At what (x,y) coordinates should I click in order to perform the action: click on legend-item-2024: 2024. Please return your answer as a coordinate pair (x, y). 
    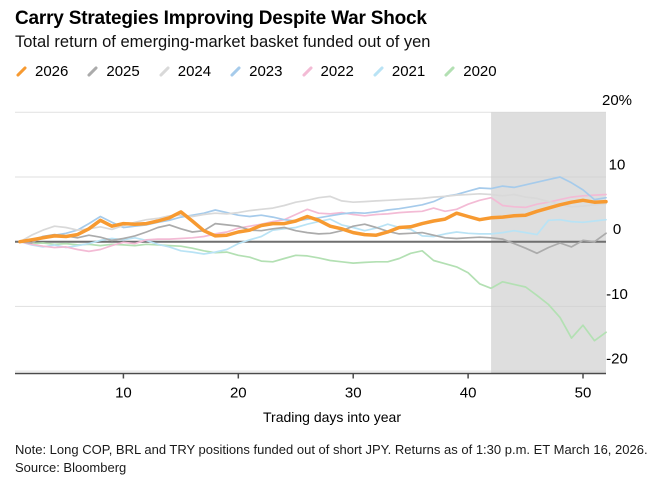
    Looking at the image, I should click on (184, 71).